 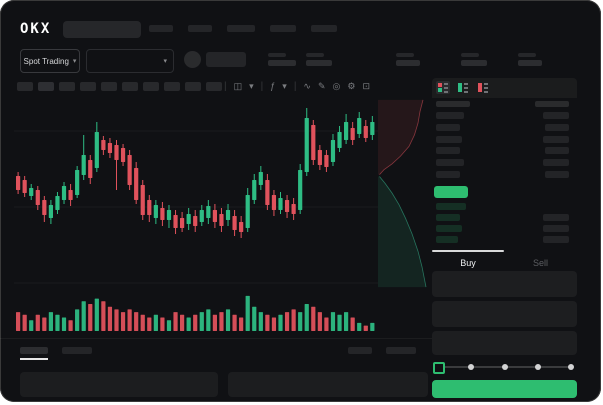 I want to click on okx-logo: OKX, so click(x=36, y=29).